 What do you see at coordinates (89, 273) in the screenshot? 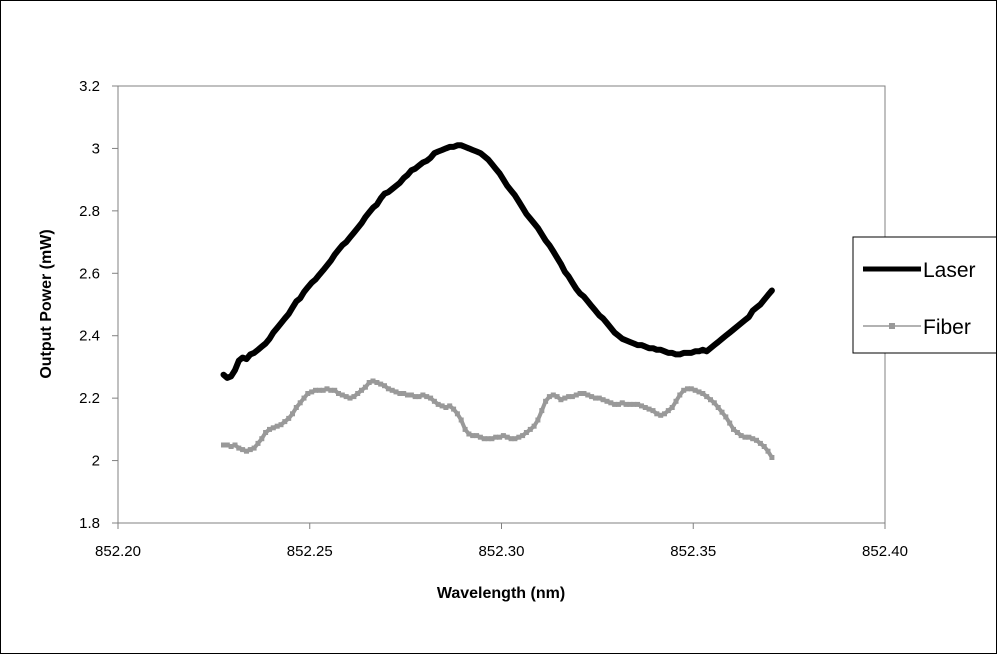
I see `y-tick-label: 2.6` at bounding box center [89, 273].